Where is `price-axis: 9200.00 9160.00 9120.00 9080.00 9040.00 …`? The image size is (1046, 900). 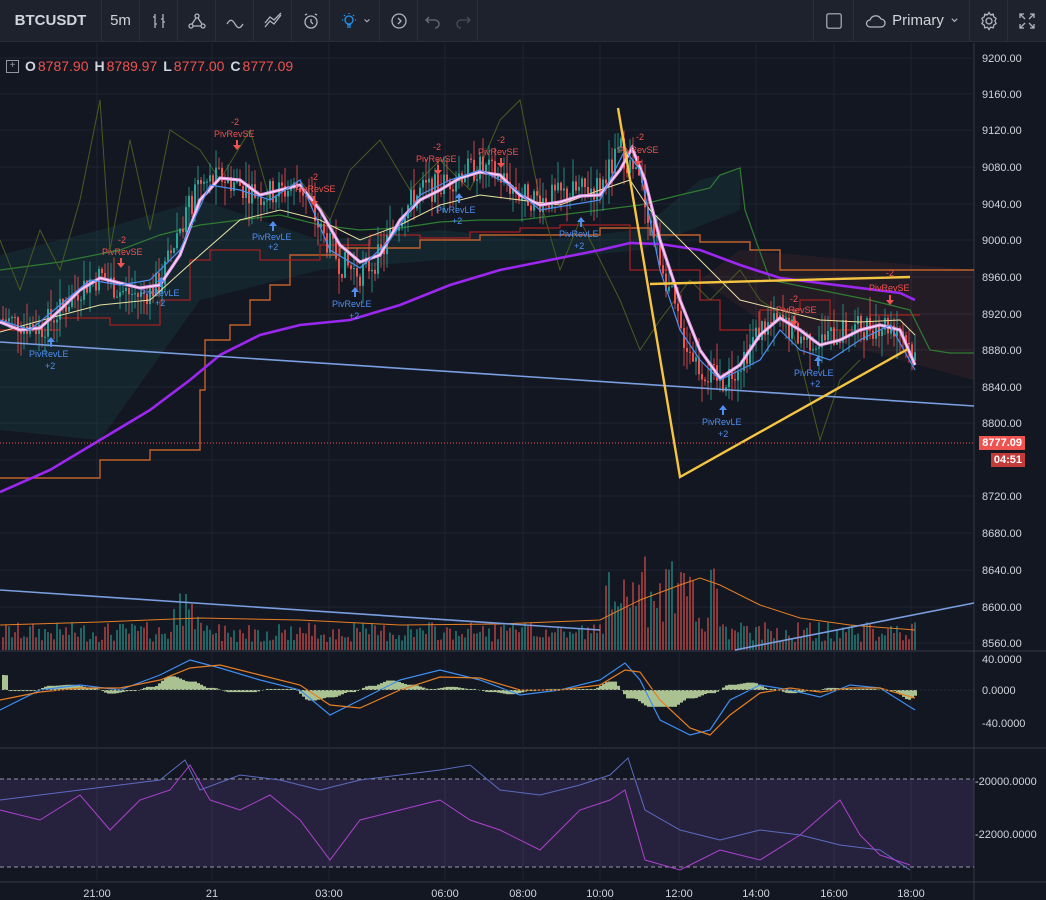 price-axis: 9200.00 9160.00 9120.00 9080.00 9040.00 … is located at coordinates (1006, 447).